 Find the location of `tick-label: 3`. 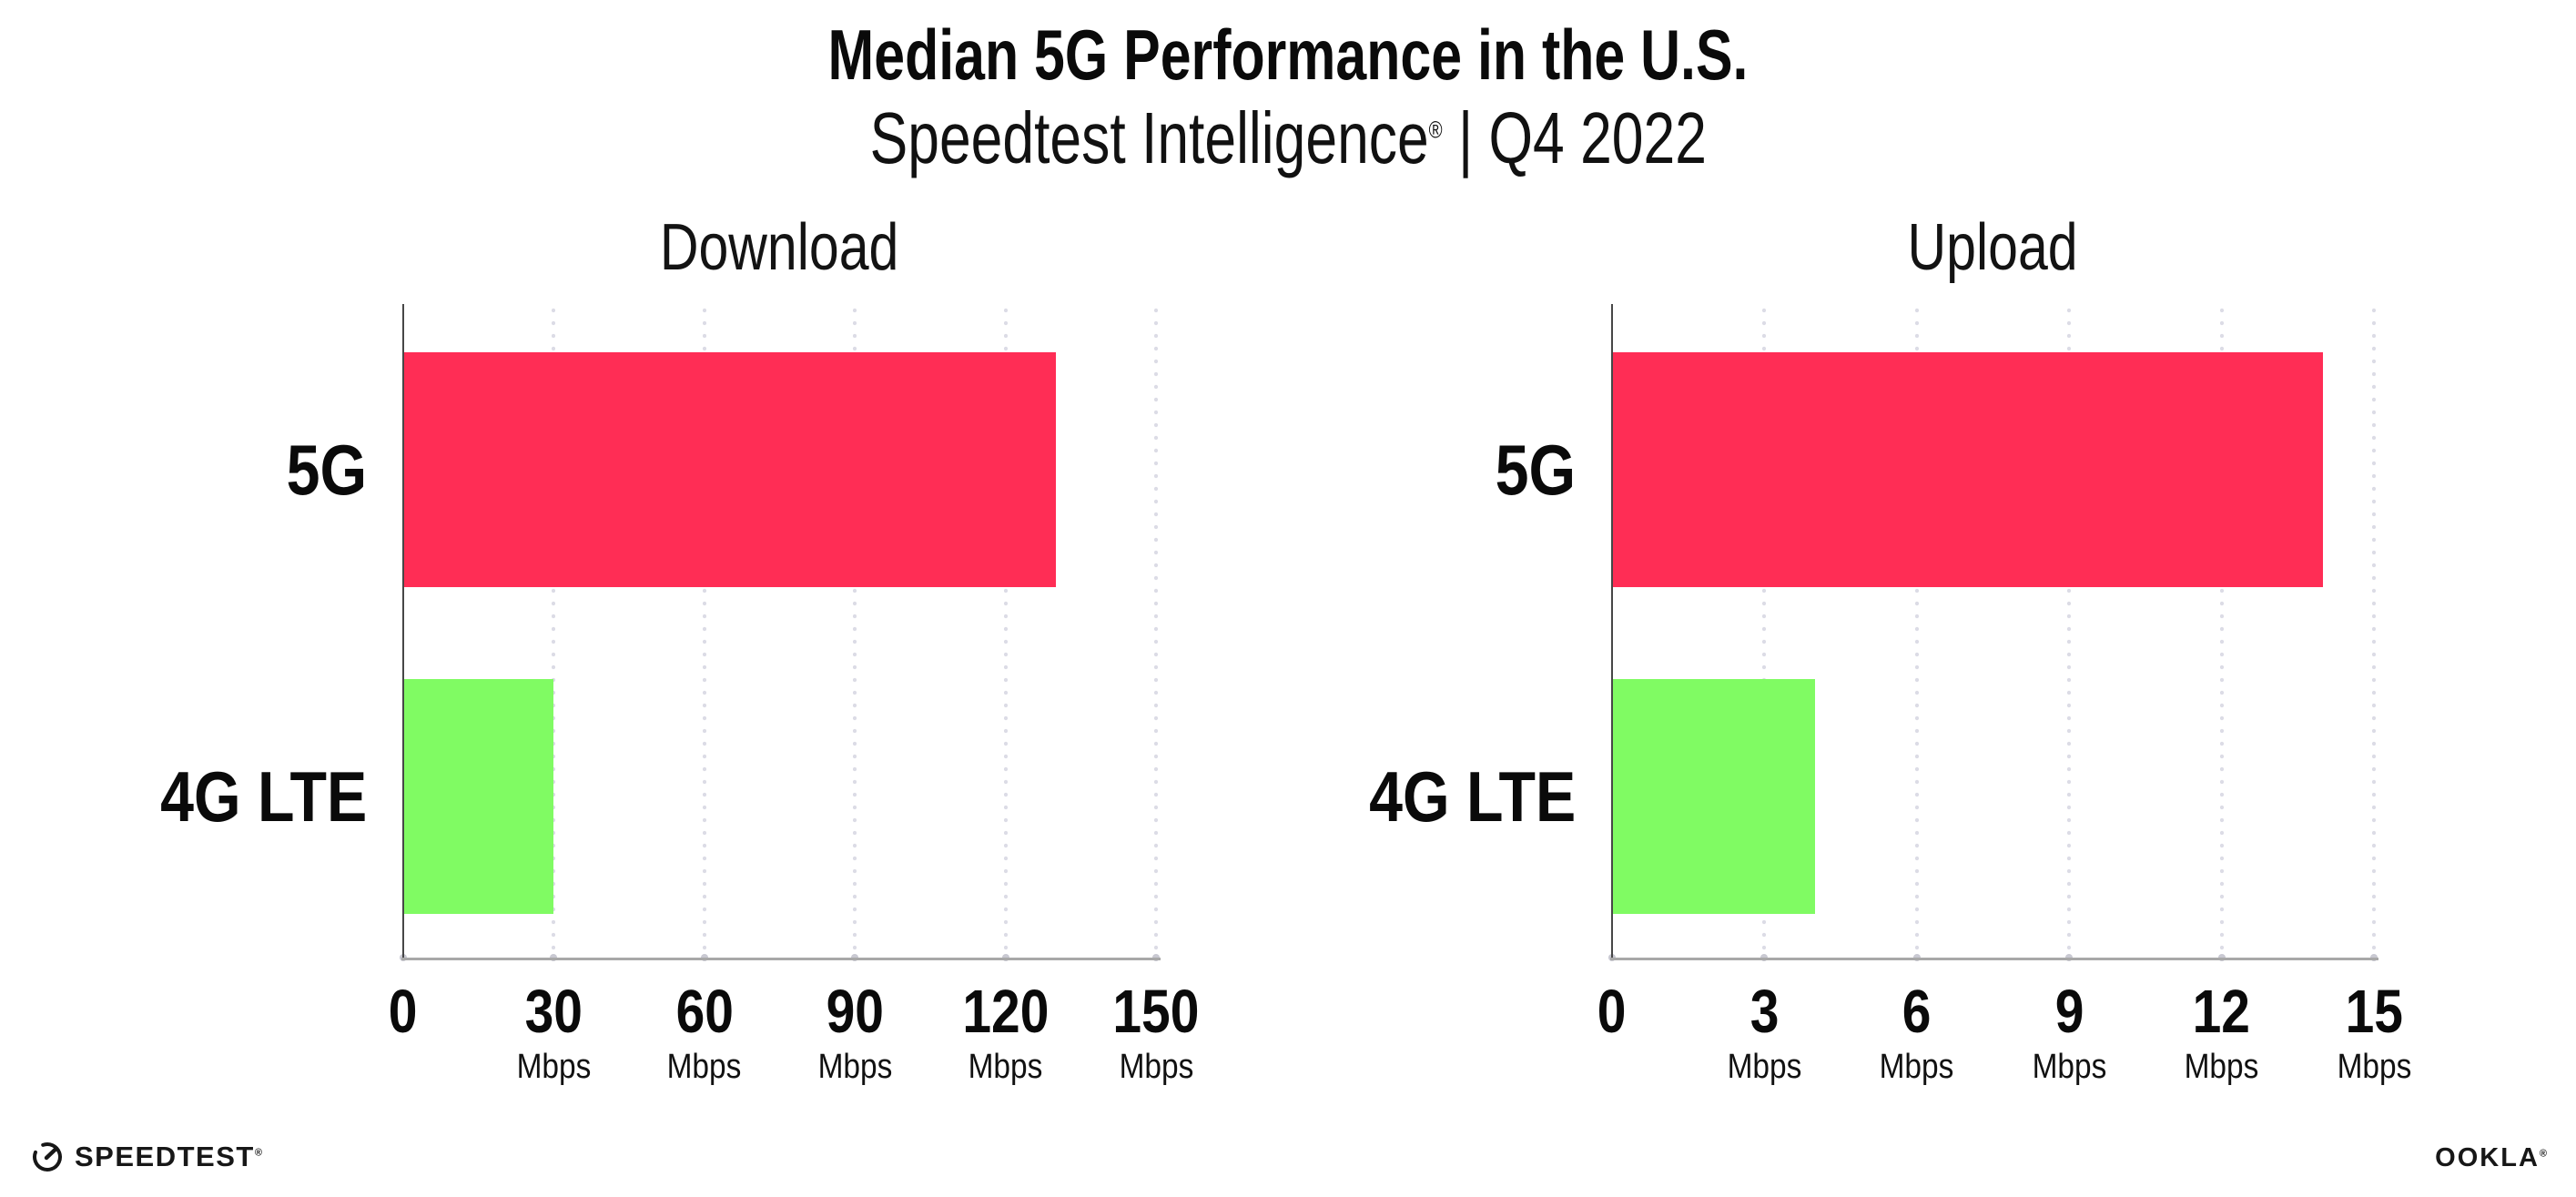

tick-label: 3 is located at coordinates (1764, 1012).